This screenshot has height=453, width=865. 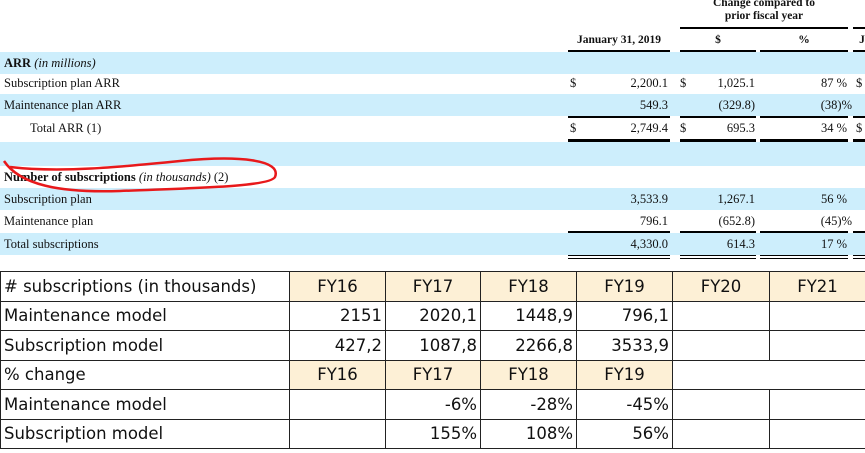 I want to click on cell: 796,1, so click(x=624, y=315).